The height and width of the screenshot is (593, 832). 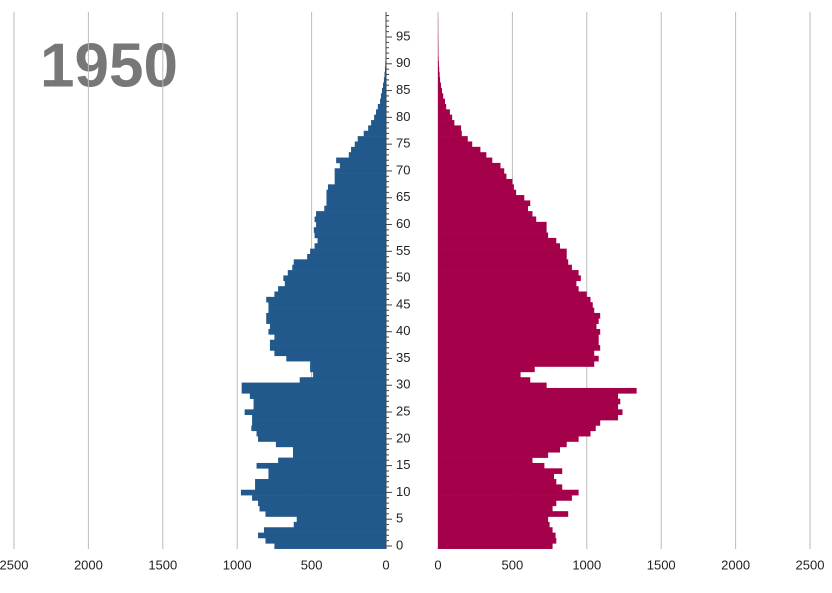 What do you see at coordinates (586, 564) in the screenshot?
I see `x-tick-label: 1000` at bounding box center [586, 564].